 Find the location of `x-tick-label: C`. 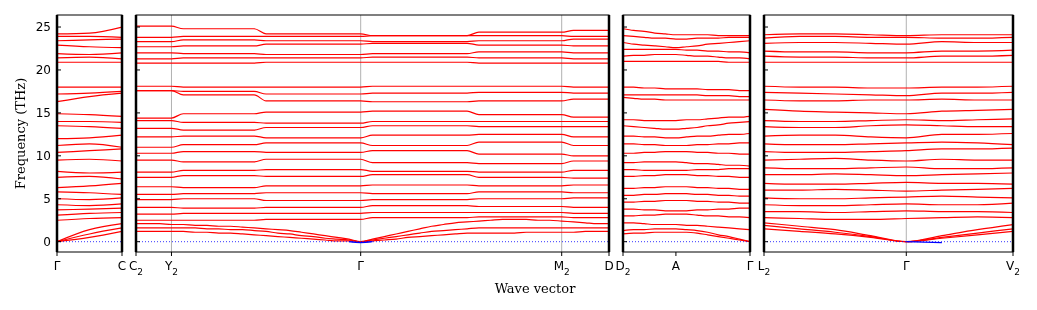

x-tick-label: C is located at coordinates (122, 266).